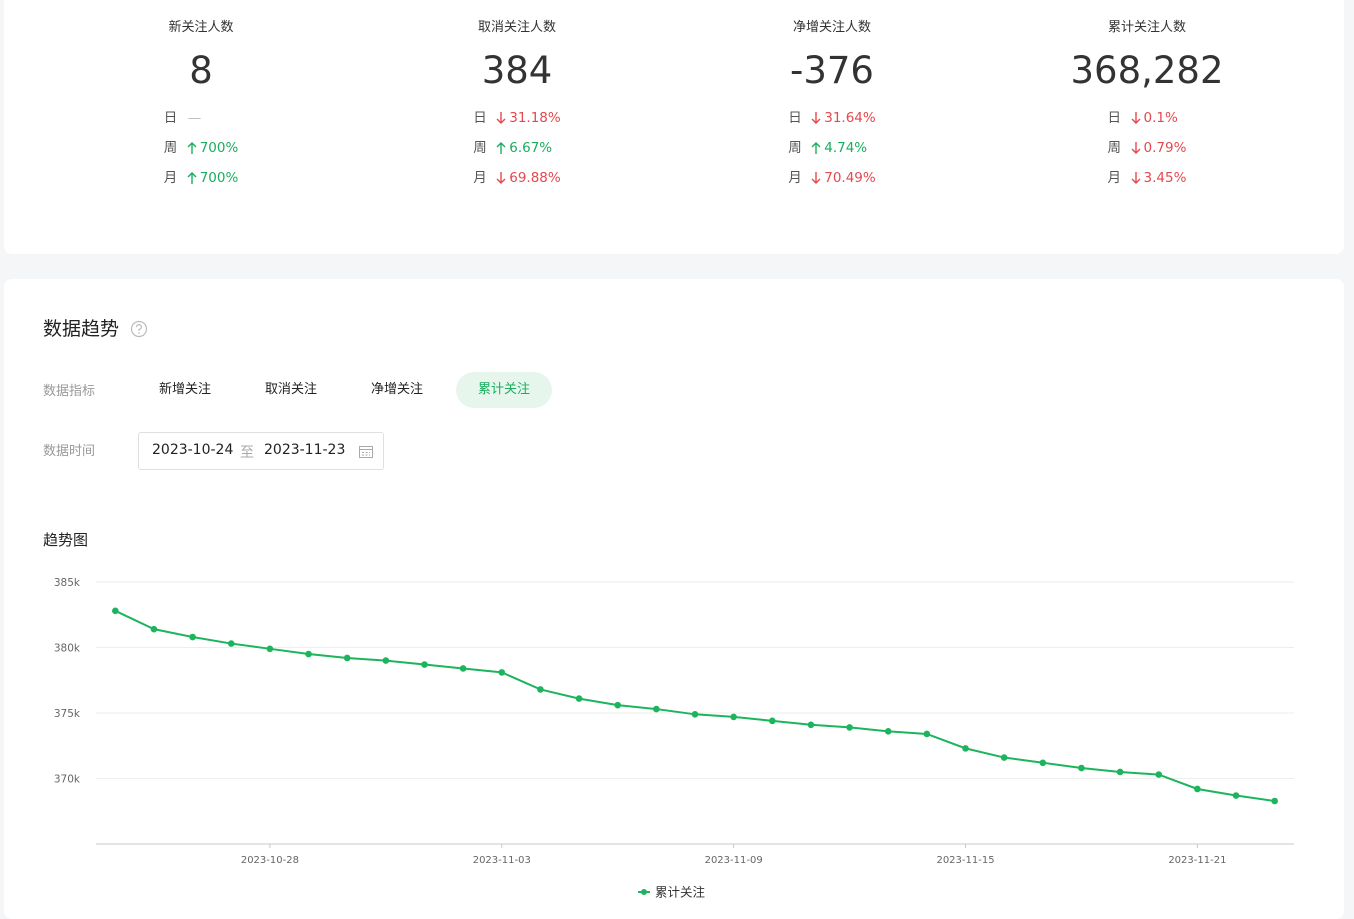  Describe the element at coordinates (184, 389) in the screenshot. I see `metric-tab: 新增关注` at that location.